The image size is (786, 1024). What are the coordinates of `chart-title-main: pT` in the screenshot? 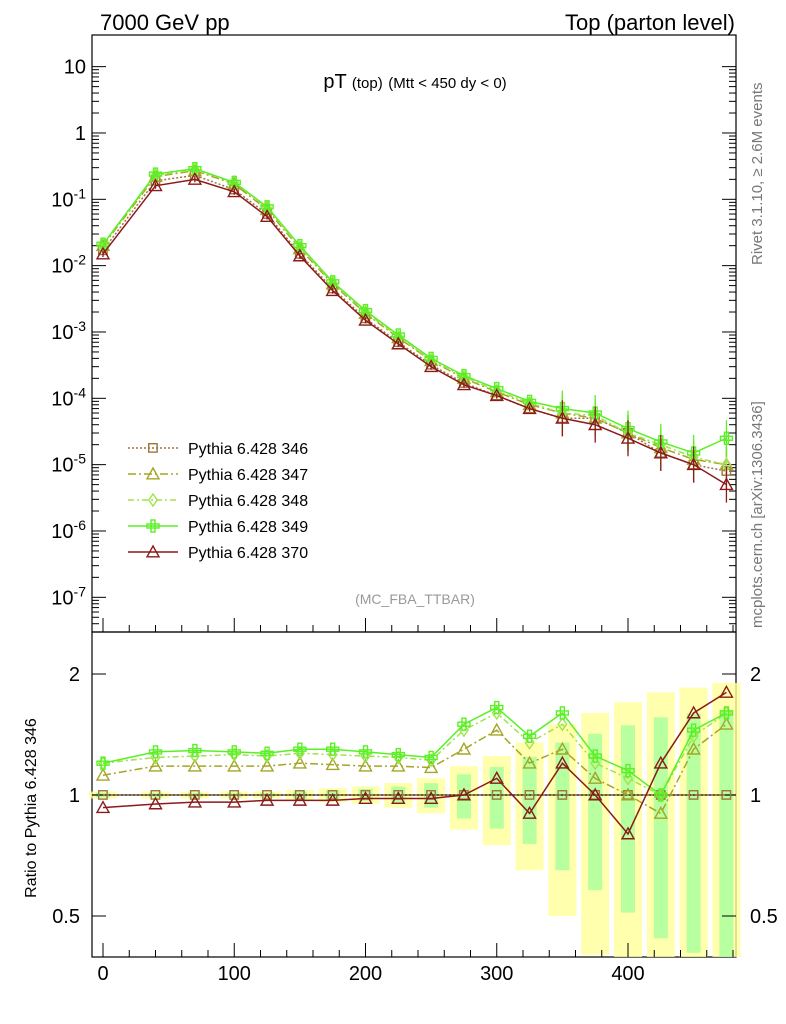 It's located at (334, 82).